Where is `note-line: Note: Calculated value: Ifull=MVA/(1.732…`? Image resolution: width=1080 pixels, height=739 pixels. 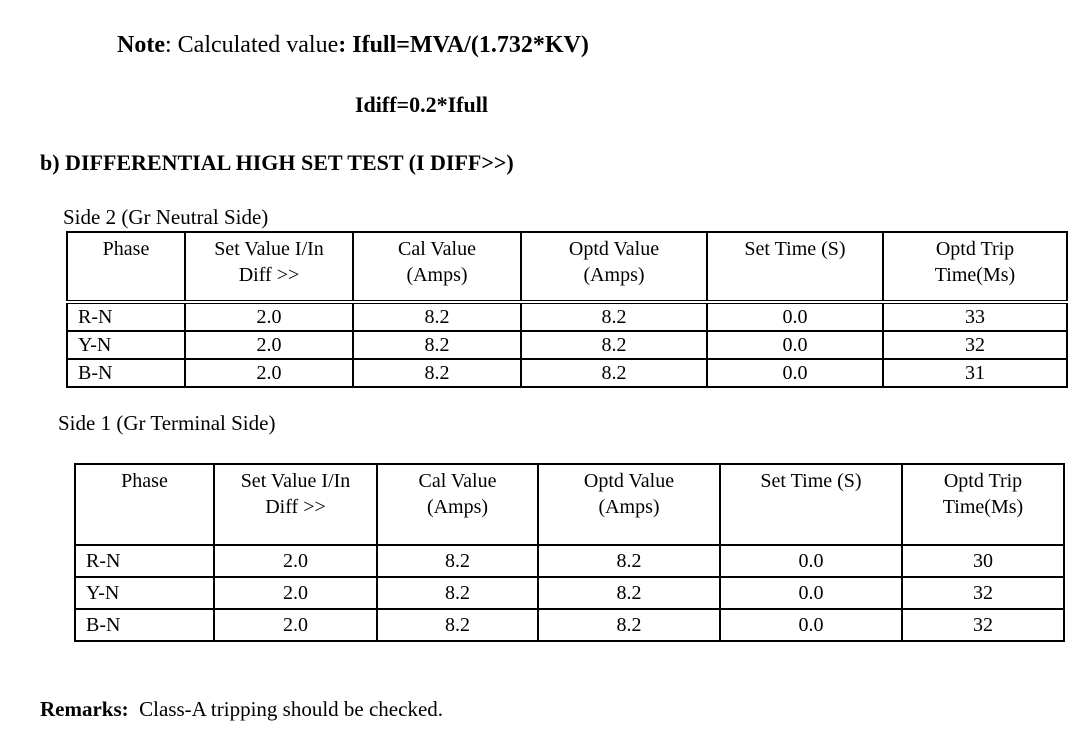
note-line: Note: Calculated value: Ifull=MVA/(1.732… is located at coordinates (353, 45).